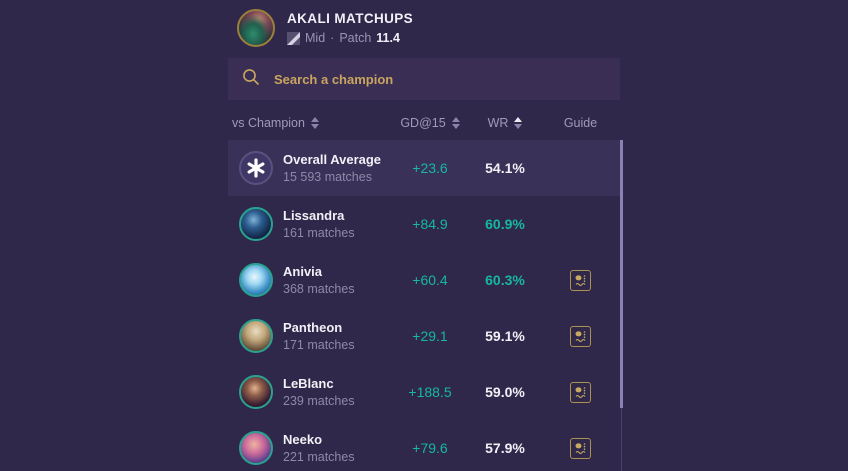 The image size is (848, 471). I want to click on match-count: 15 593 matches, so click(327, 177).